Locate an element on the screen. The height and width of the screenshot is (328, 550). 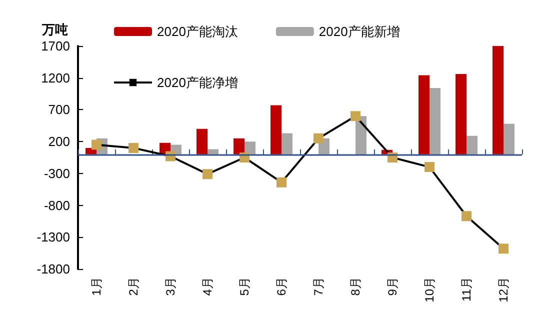
x-tick-label: 12月 is located at coordinates (503, 289).